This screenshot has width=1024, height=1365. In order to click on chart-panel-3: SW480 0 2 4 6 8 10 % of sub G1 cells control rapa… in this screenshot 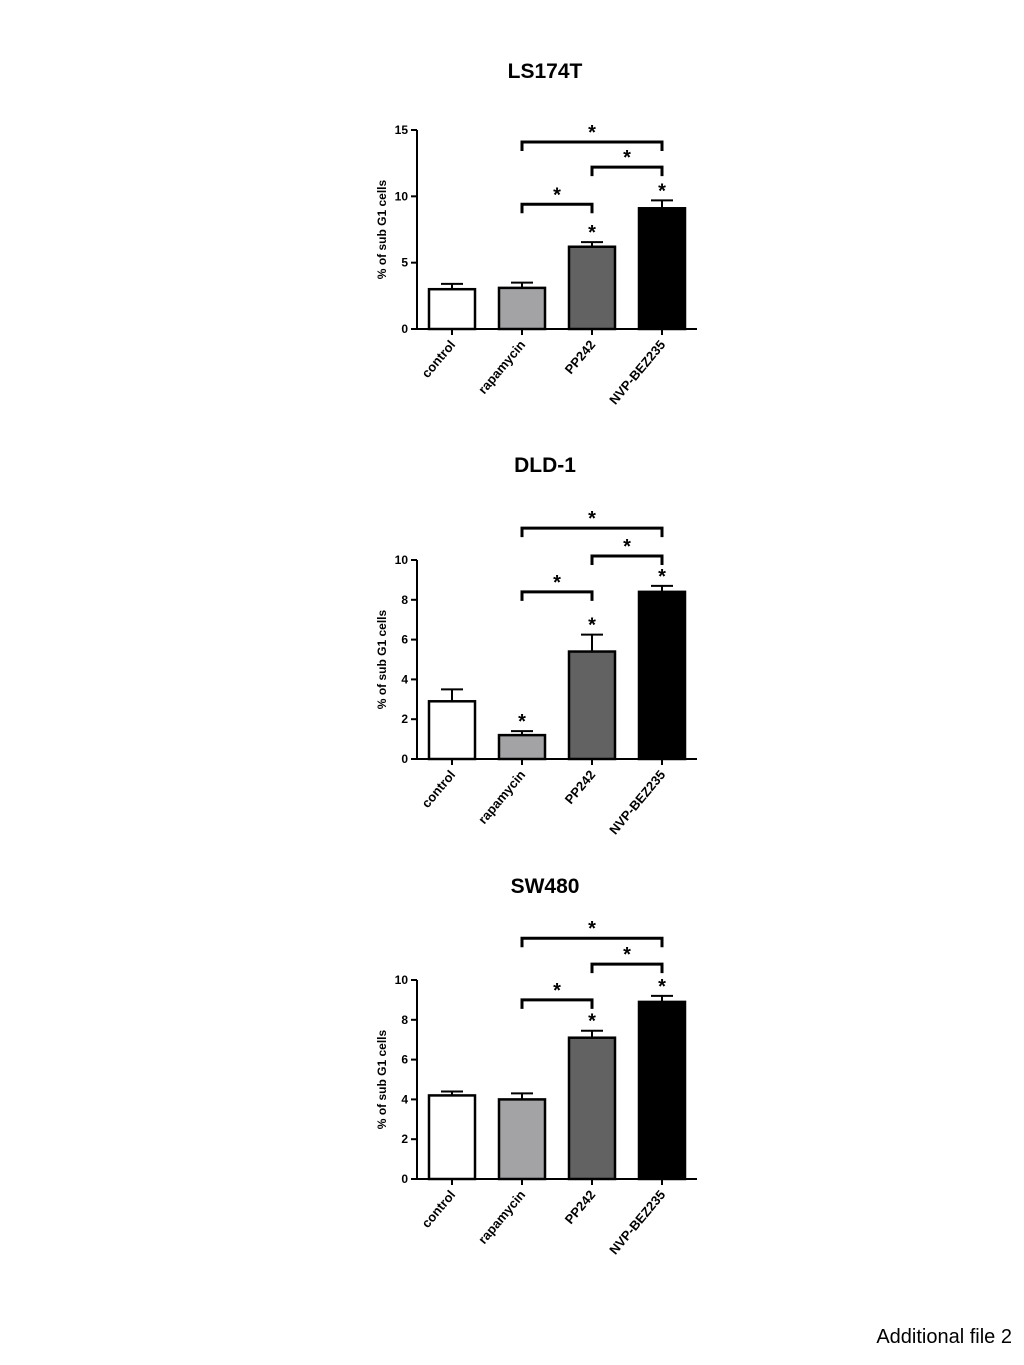, I will do `click(536, 1066)`.